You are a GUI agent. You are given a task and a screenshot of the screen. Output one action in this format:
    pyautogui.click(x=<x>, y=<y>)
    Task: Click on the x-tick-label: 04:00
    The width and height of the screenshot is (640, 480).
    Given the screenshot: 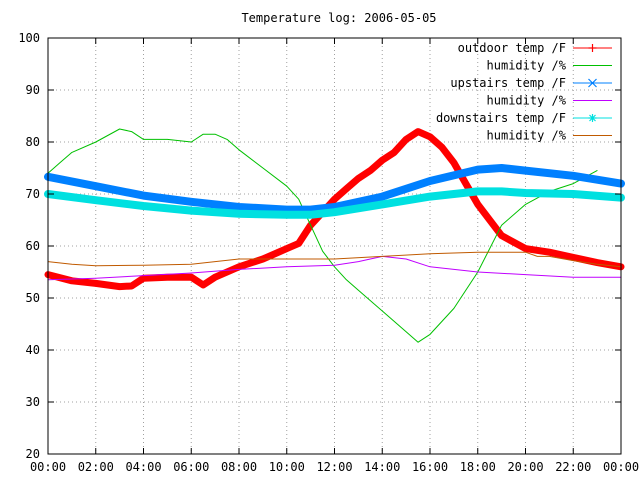 What is the action you would take?
    pyautogui.click(x=143, y=467)
    